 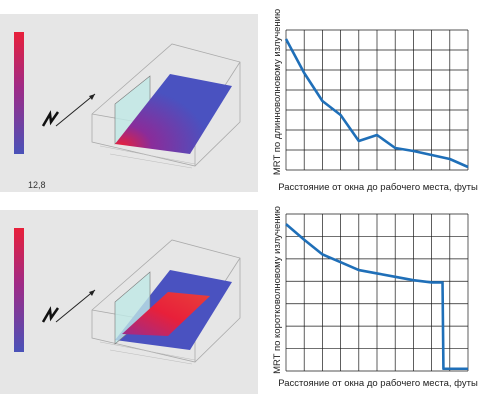 I want to click on scale-value-label: 12,8, so click(x=37, y=185).